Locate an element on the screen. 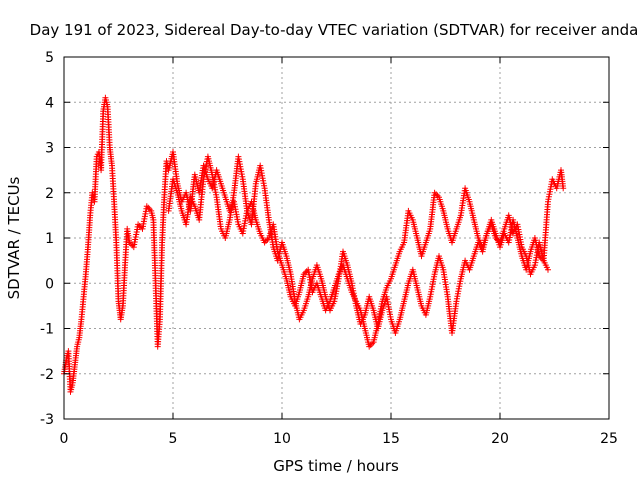 The height and width of the screenshot is (480, 640). x-axis-title: GPS time / hours is located at coordinates (336, 466).